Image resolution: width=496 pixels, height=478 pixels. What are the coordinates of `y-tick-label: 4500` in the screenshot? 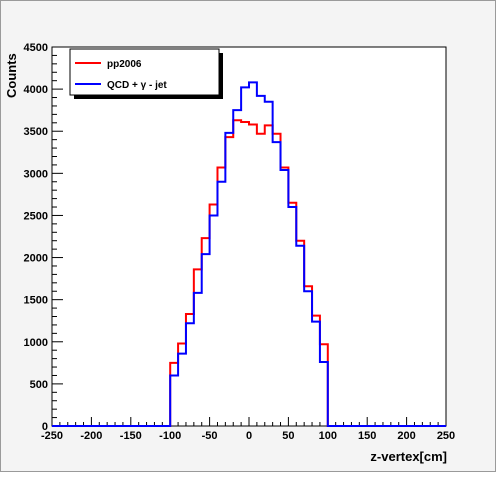 It's located at (36, 48).